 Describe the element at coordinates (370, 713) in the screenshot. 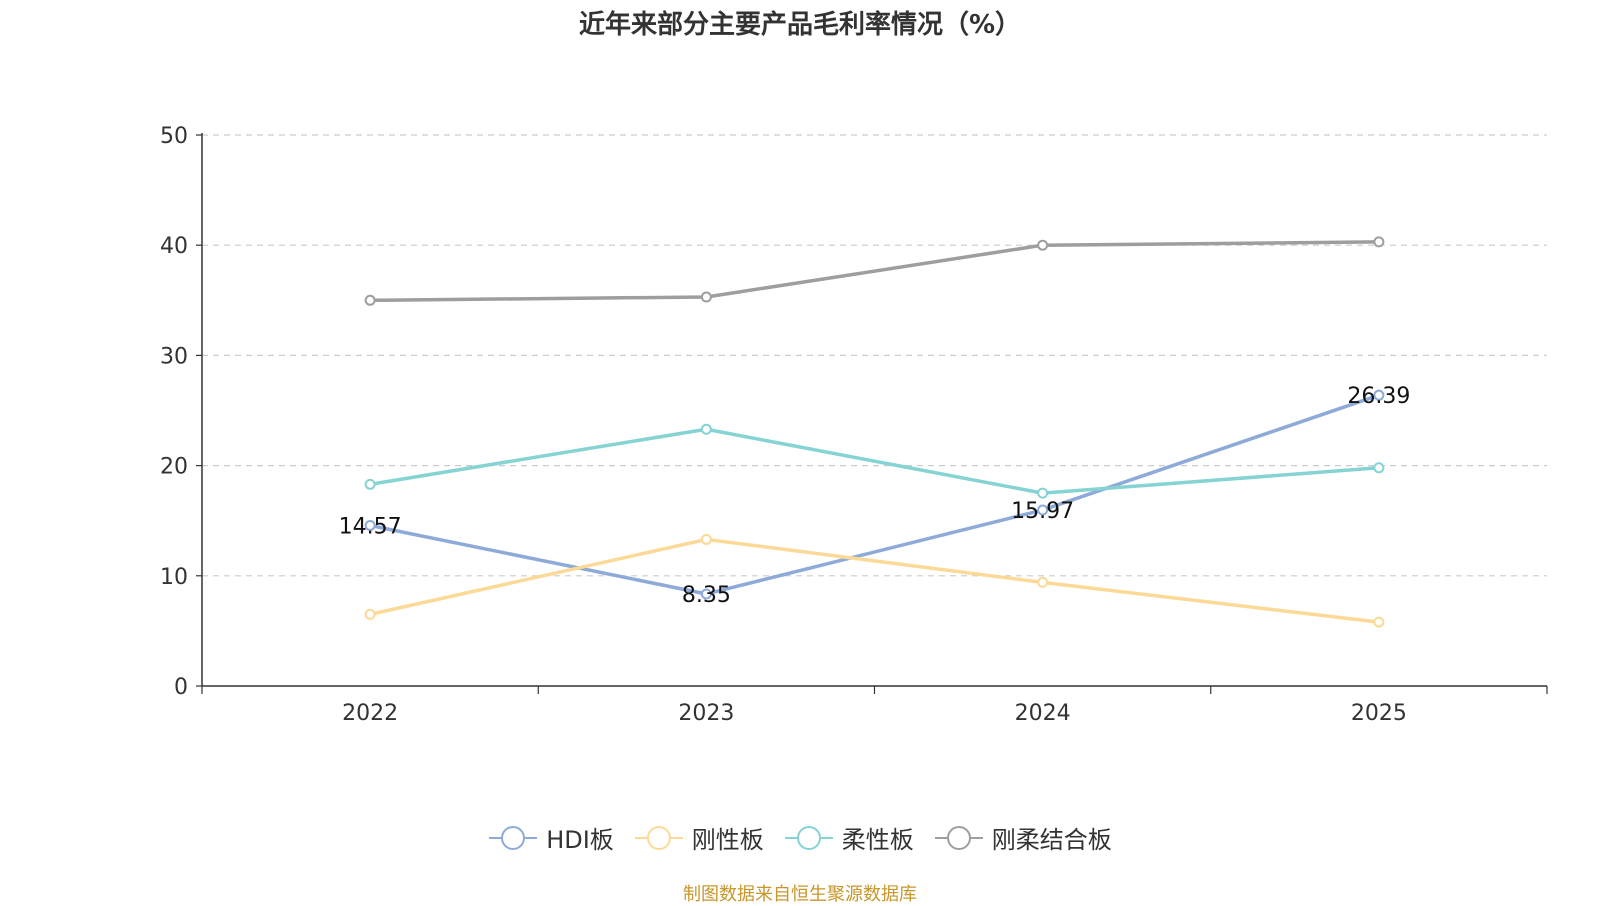

I see `x-tick-label: 2022` at that location.